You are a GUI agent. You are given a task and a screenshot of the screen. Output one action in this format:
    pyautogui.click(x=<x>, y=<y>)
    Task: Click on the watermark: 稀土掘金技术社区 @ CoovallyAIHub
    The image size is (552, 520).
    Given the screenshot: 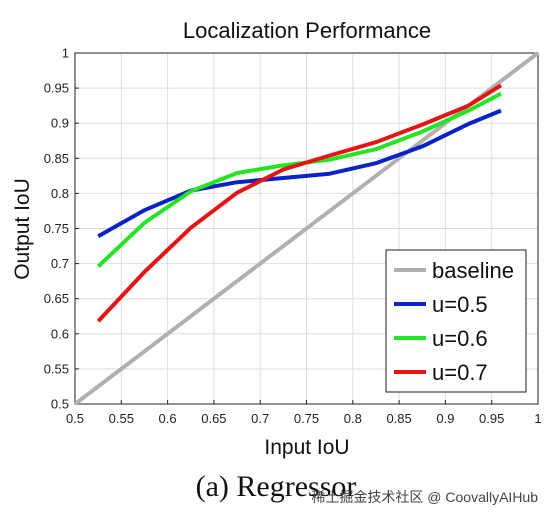 What is the action you would take?
    pyautogui.click(x=424, y=497)
    